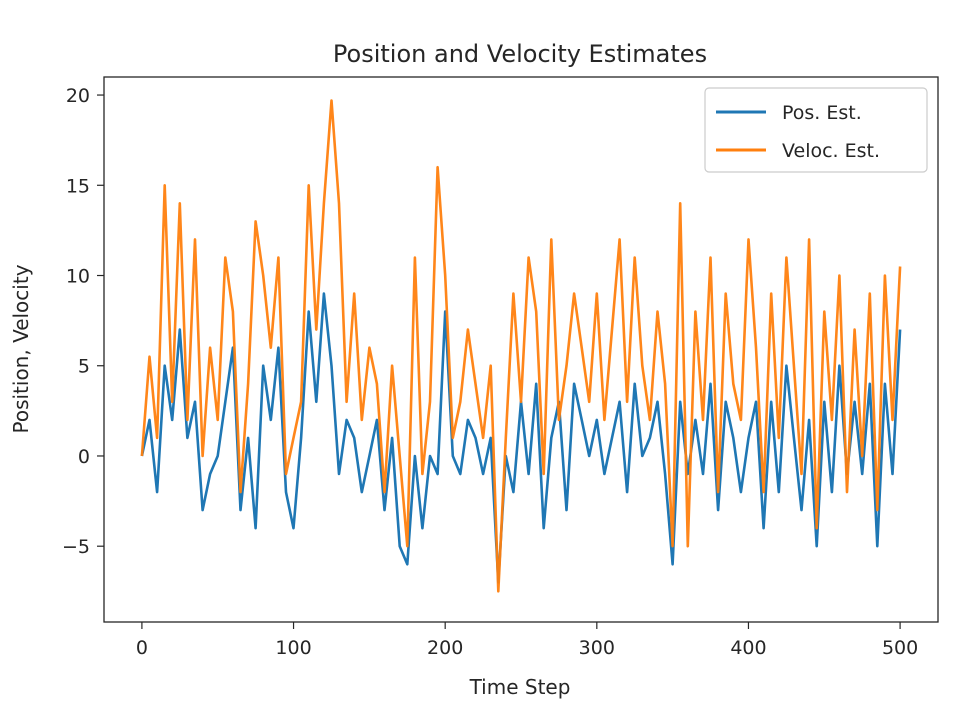  Describe the element at coordinates (84, 457) in the screenshot. I see `y-tick-label: 0` at that location.